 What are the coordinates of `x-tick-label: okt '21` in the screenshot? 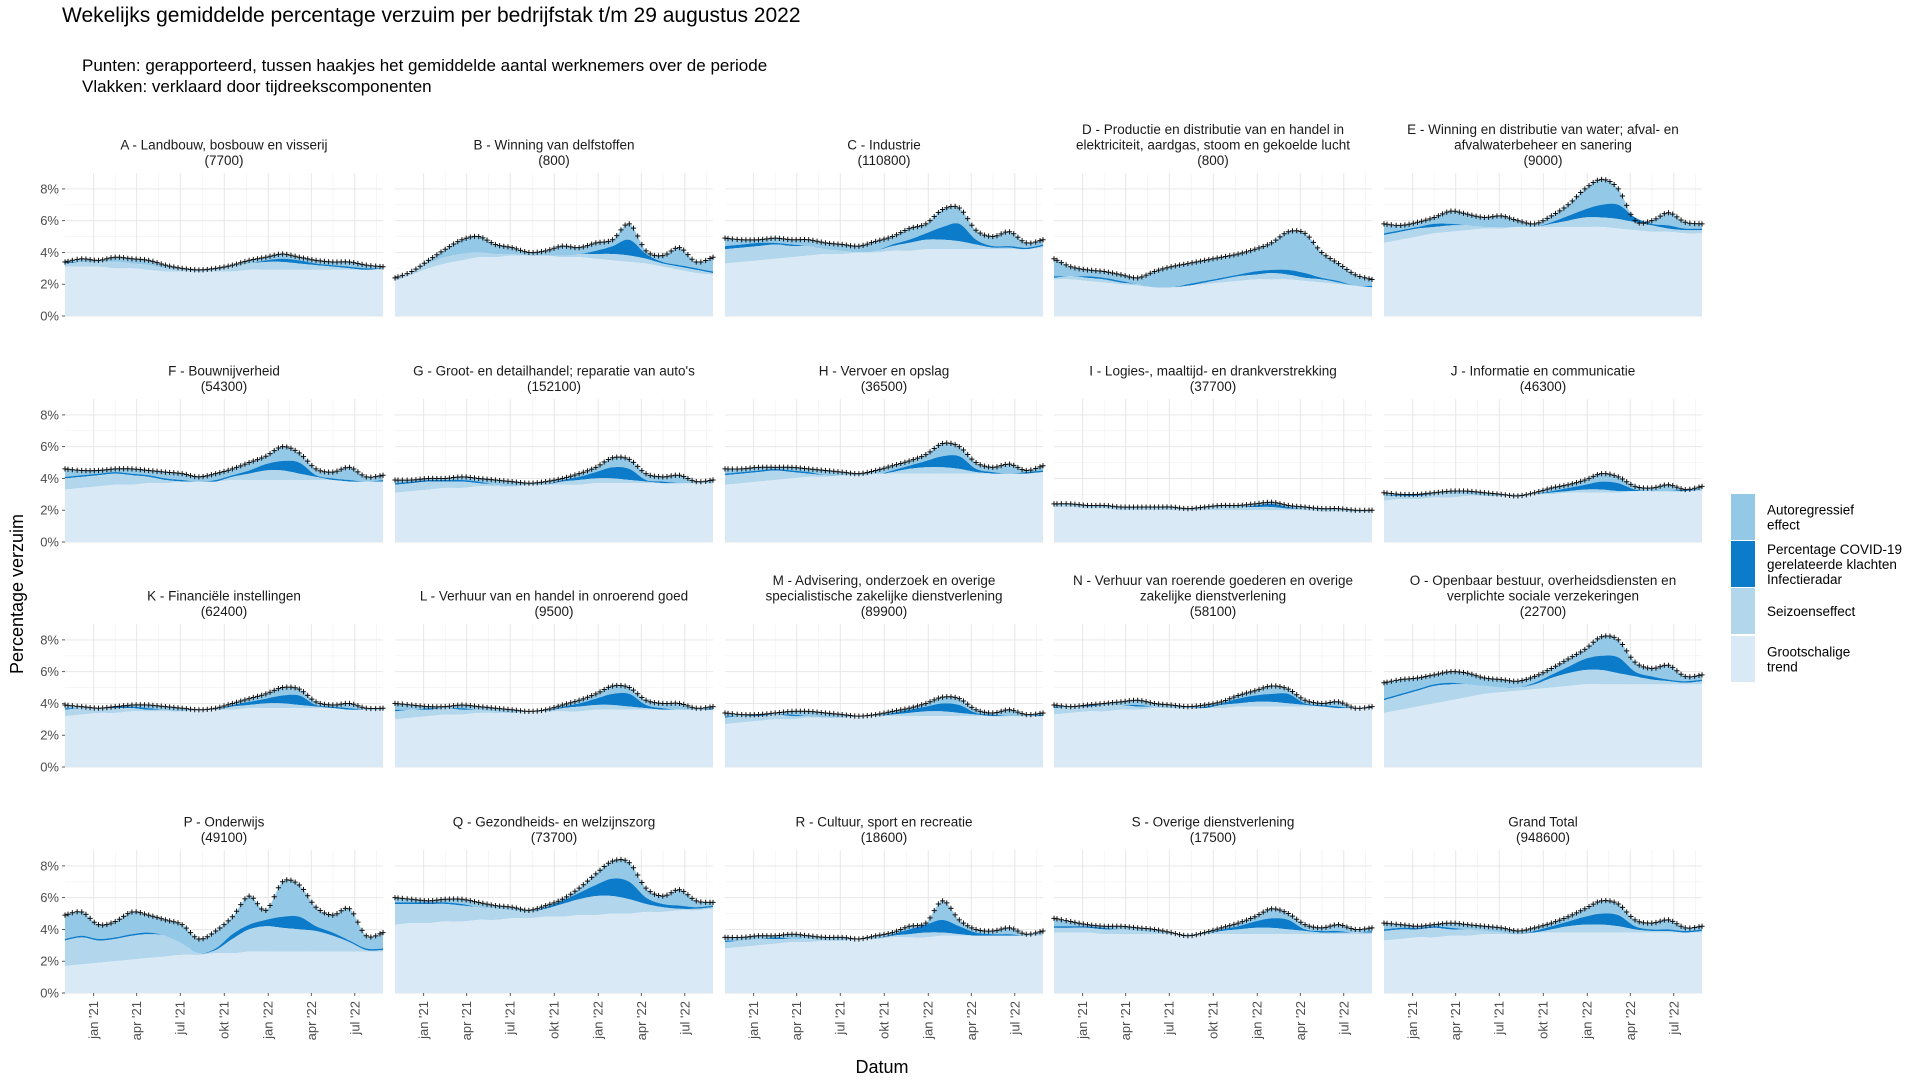 It's located at (1543, 1020).